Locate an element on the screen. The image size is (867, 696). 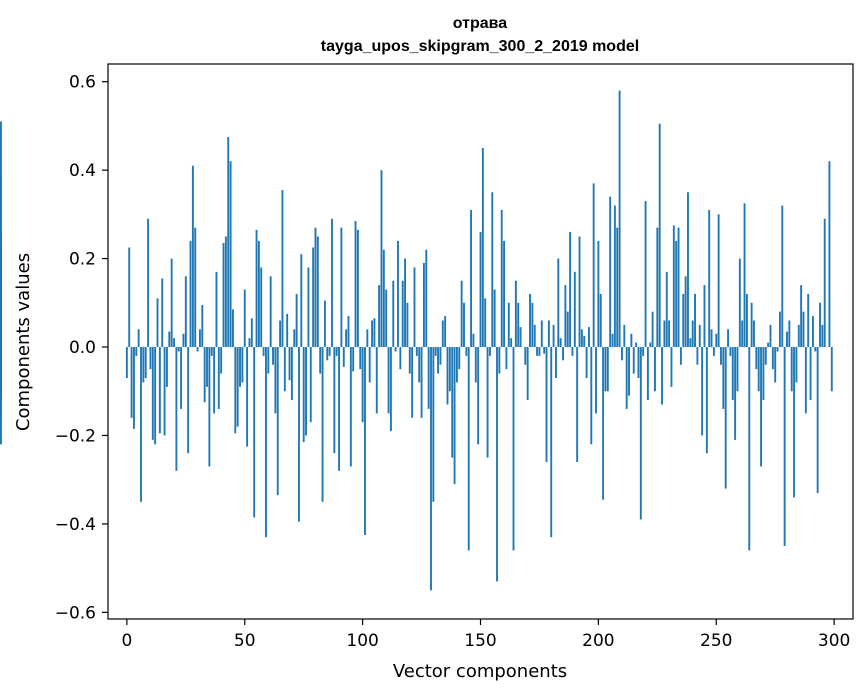
x-tick-label: 200 is located at coordinates (598, 641).